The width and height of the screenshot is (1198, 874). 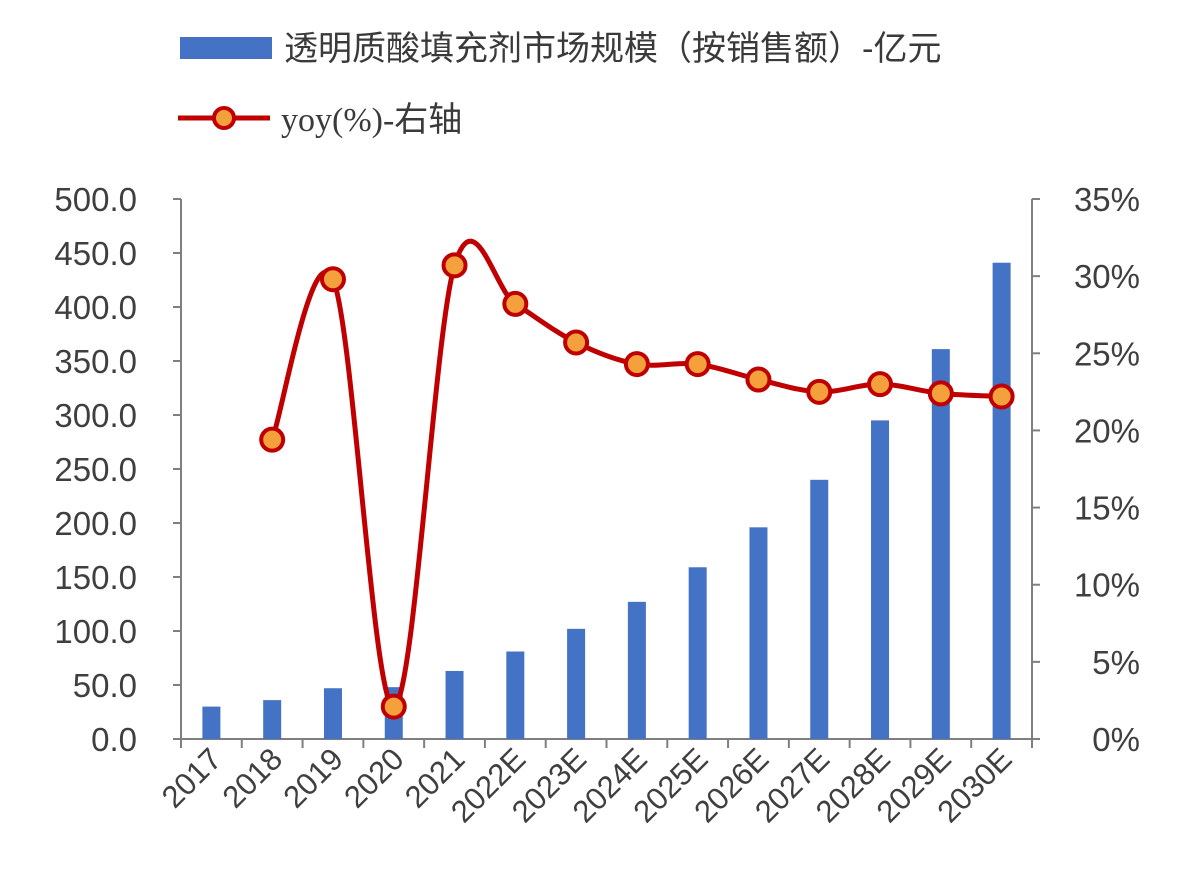 I want to click on left-tick-label: 50.0, so click(x=105, y=685).